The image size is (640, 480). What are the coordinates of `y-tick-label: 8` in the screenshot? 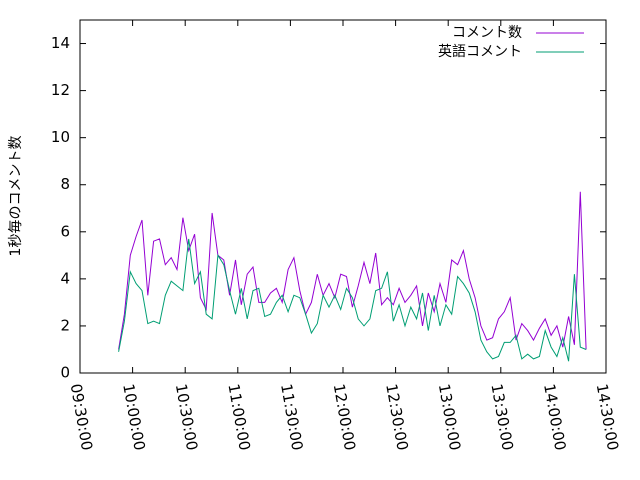 It's located at (65, 184).